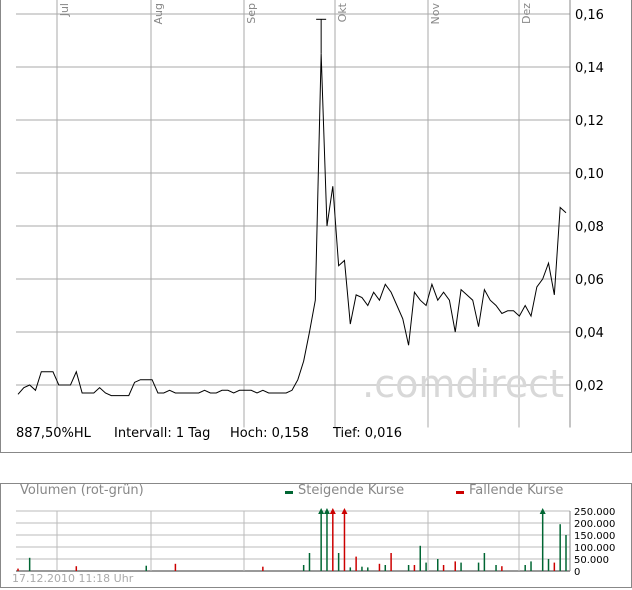 This screenshot has width=632, height=590. What do you see at coordinates (342, 12) in the screenshot?
I see `month-label: Okt` at bounding box center [342, 12].